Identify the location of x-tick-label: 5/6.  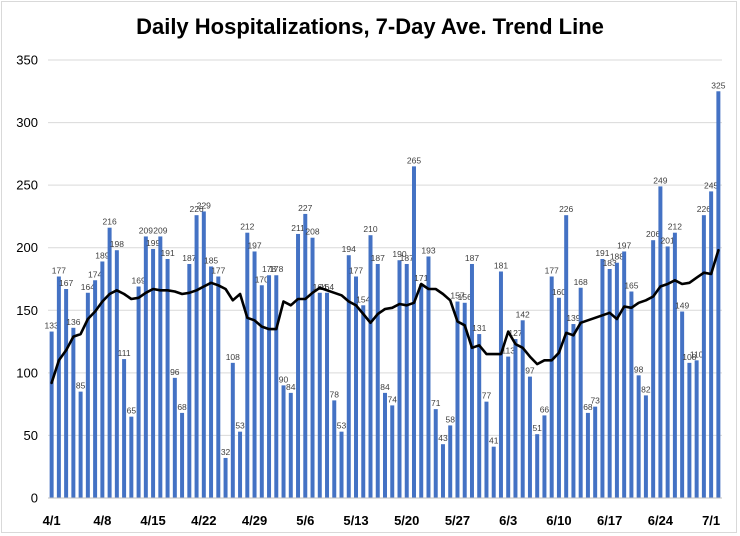
(305, 520).